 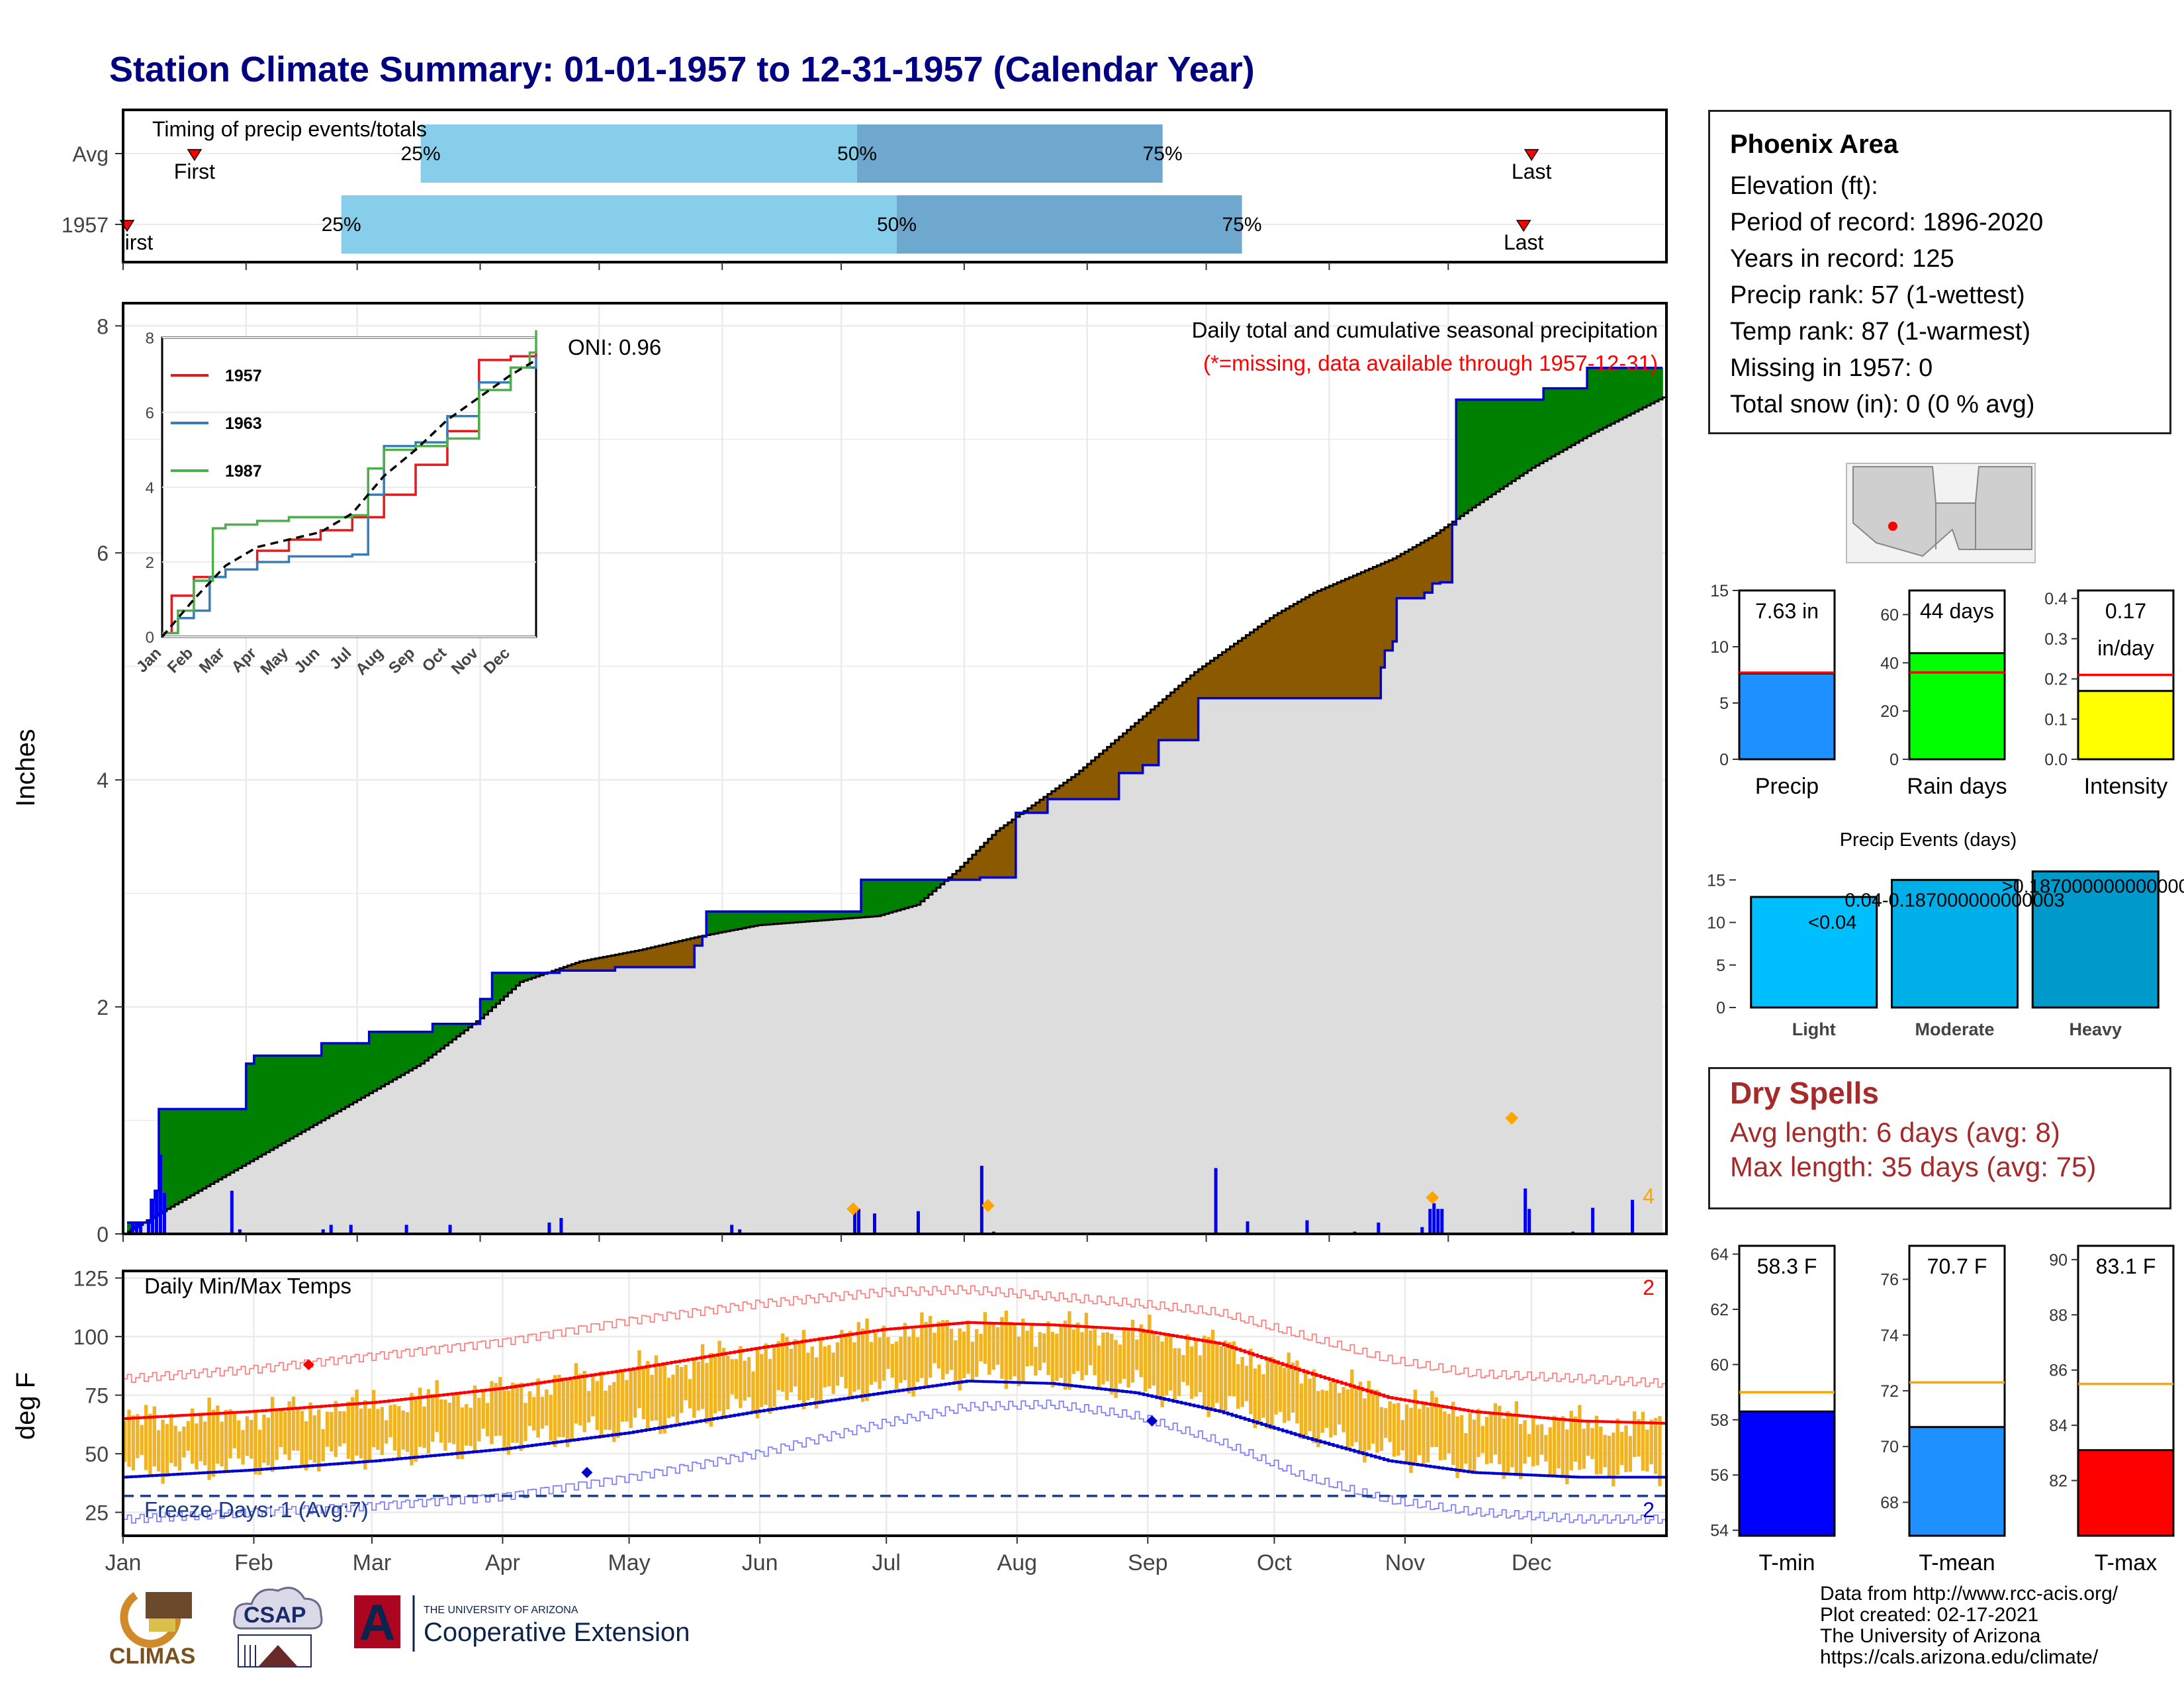 I want to click on precip-total-chart-value-label: 7.63 in, so click(x=1787, y=611).